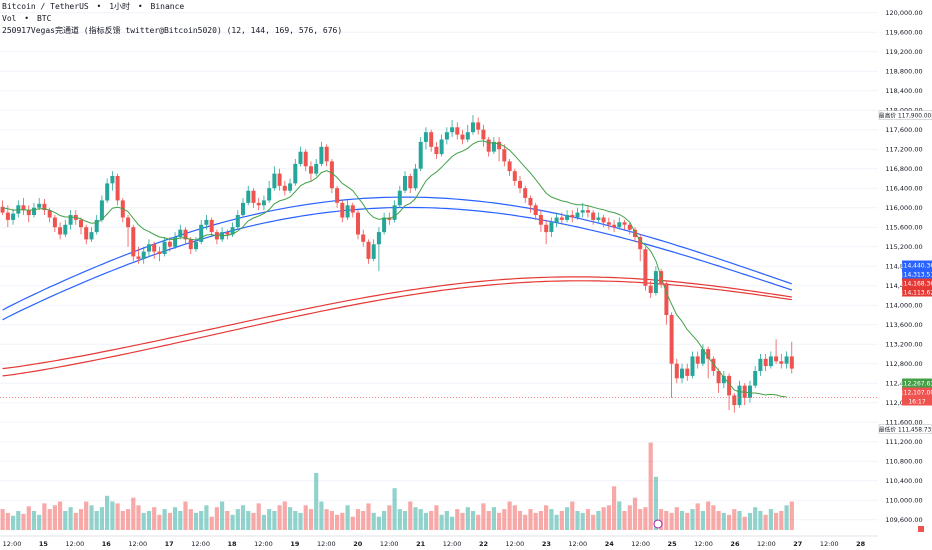 The height and width of the screenshot is (550, 932). What do you see at coordinates (903, 52) in the screenshot?
I see `price-tick-label: 119,200.00` at bounding box center [903, 52].